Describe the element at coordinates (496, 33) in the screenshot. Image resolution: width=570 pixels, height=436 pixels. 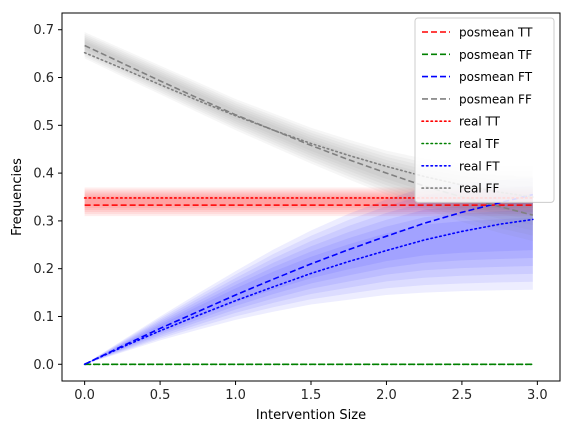
I see `legend-entry: posmean TT` at that location.